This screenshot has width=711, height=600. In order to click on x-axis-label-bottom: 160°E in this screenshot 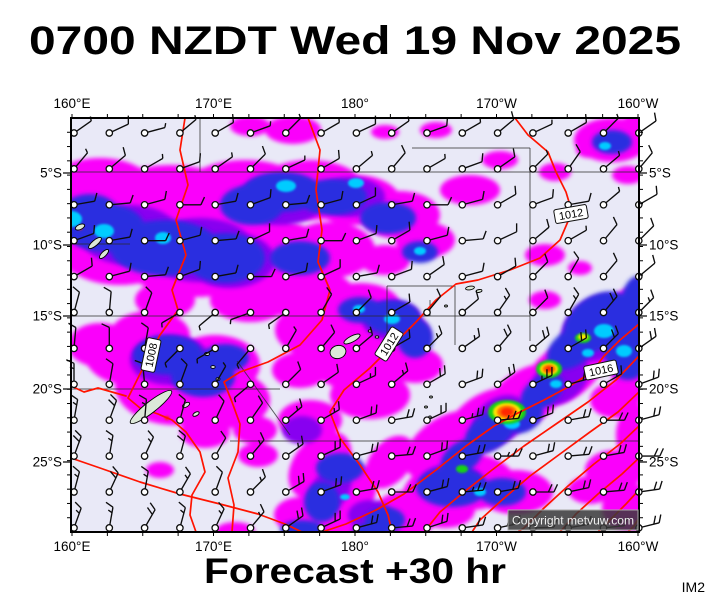, I will do `click(72, 546)`.